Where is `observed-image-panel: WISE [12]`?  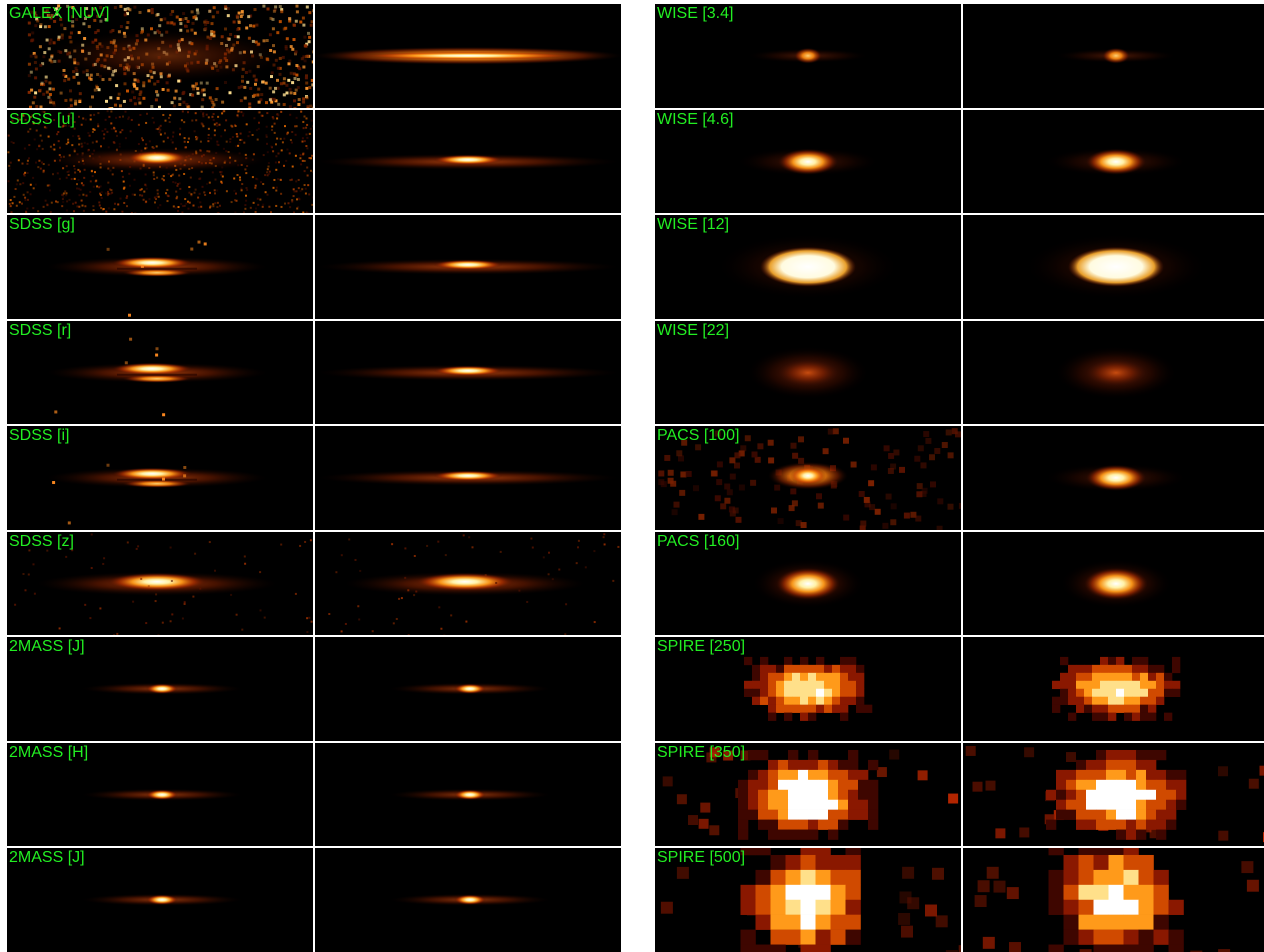 observed-image-panel: WISE [12] is located at coordinates (808, 267).